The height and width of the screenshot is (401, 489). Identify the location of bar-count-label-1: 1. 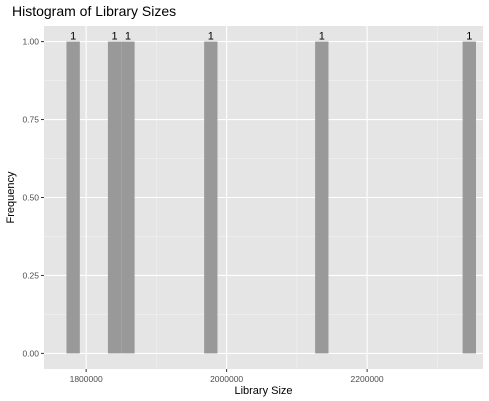
(115, 37).